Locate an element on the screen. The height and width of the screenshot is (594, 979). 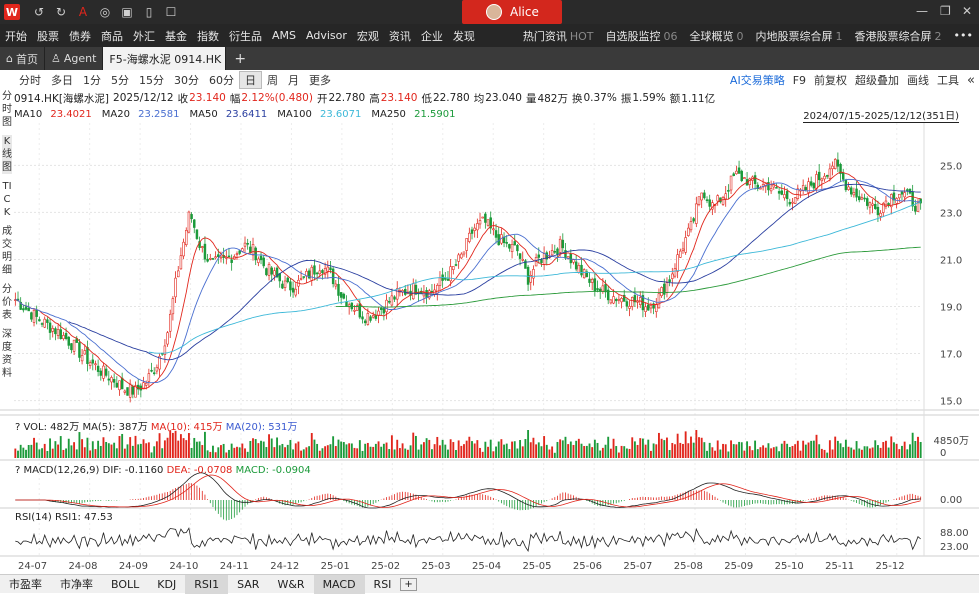
sidebar-item-trades: 成交明细 is located at coordinates (7, 251).